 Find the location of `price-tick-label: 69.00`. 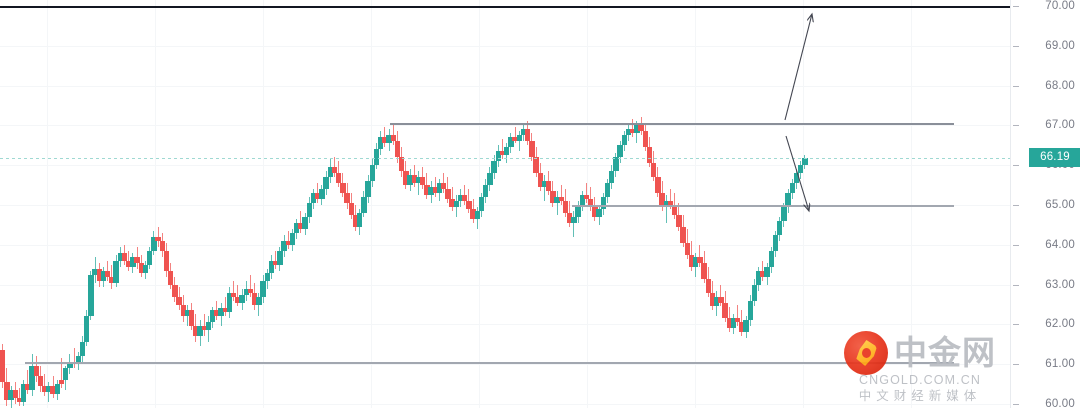

price-tick-label: 69.00 is located at coordinates (1060, 45).